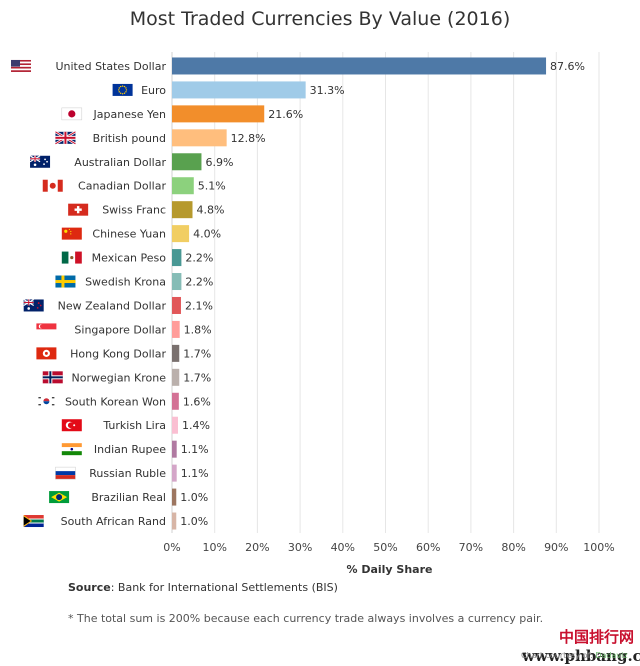 This screenshot has height=666, width=640. Describe the element at coordinates (567, 66) in the screenshot. I see `bar-value-label: 87.6%` at that location.